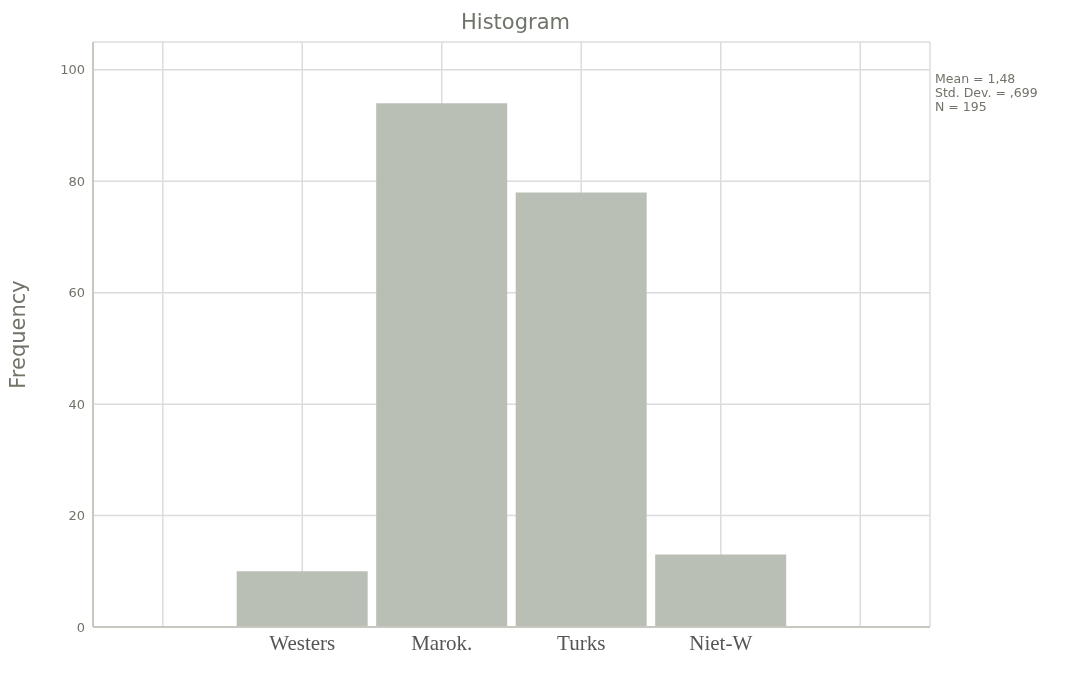 The image size is (1079, 675). What do you see at coordinates (302, 642) in the screenshot?
I see `x-tick-label: Westers` at bounding box center [302, 642].